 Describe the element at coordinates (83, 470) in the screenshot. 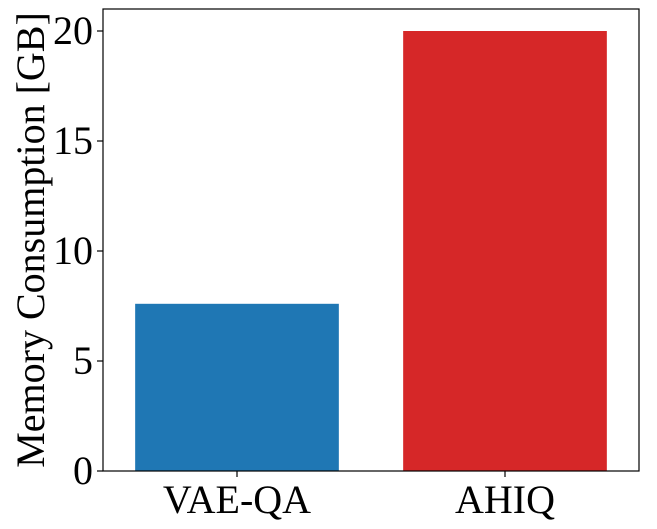

I see `y-tick-label: 0` at that location.